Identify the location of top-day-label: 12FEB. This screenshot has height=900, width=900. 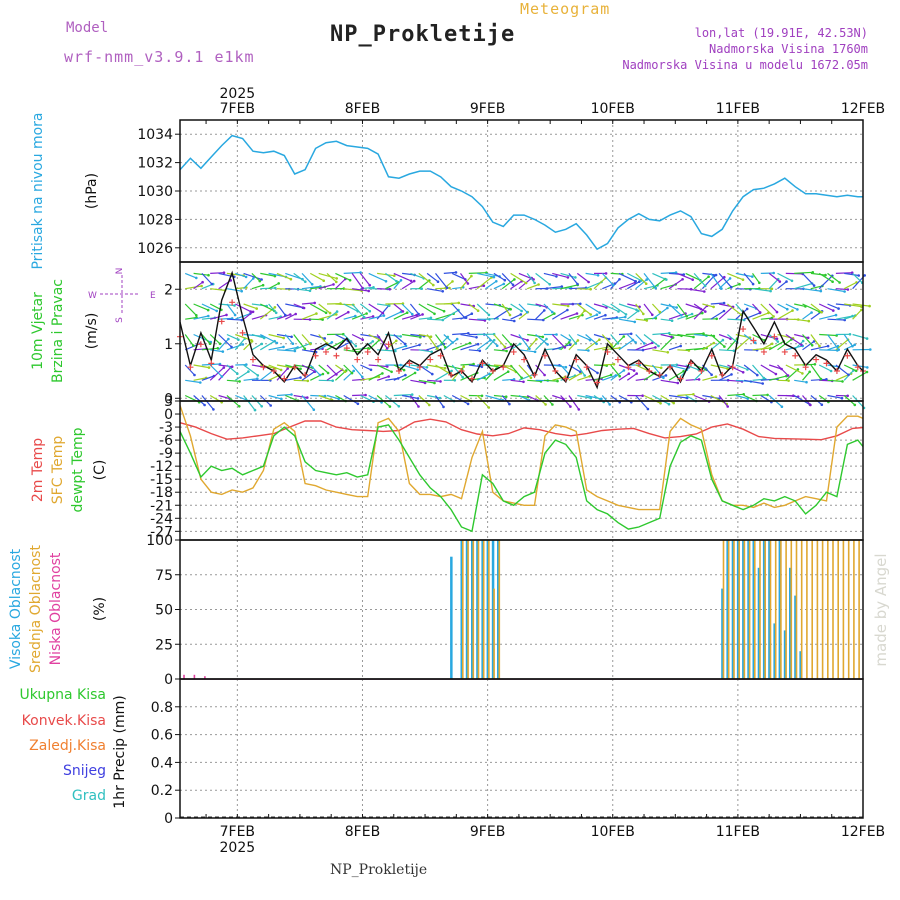
(863, 109).